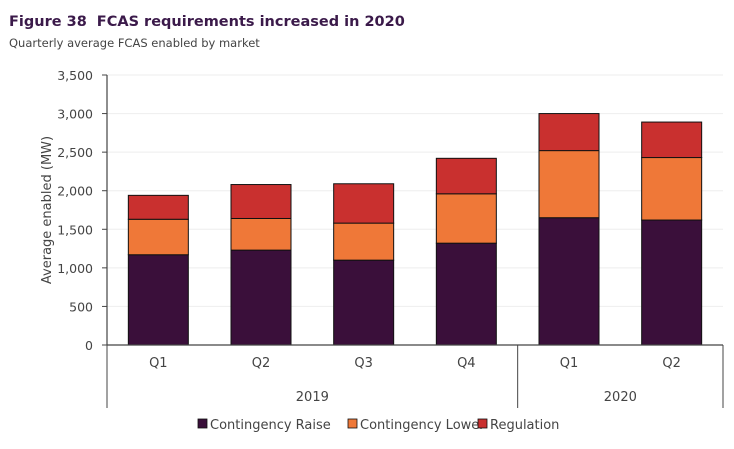  I want to click on y-tick-label: 2,000, so click(75, 191).